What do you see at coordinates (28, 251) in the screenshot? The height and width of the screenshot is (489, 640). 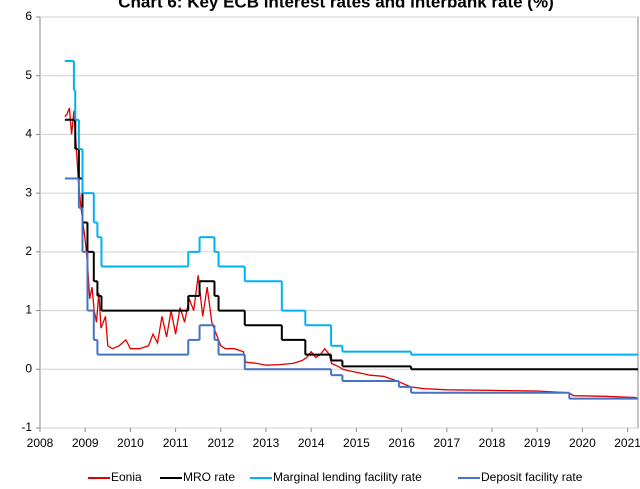 I see `y-tick-label: 2` at bounding box center [28, 251].